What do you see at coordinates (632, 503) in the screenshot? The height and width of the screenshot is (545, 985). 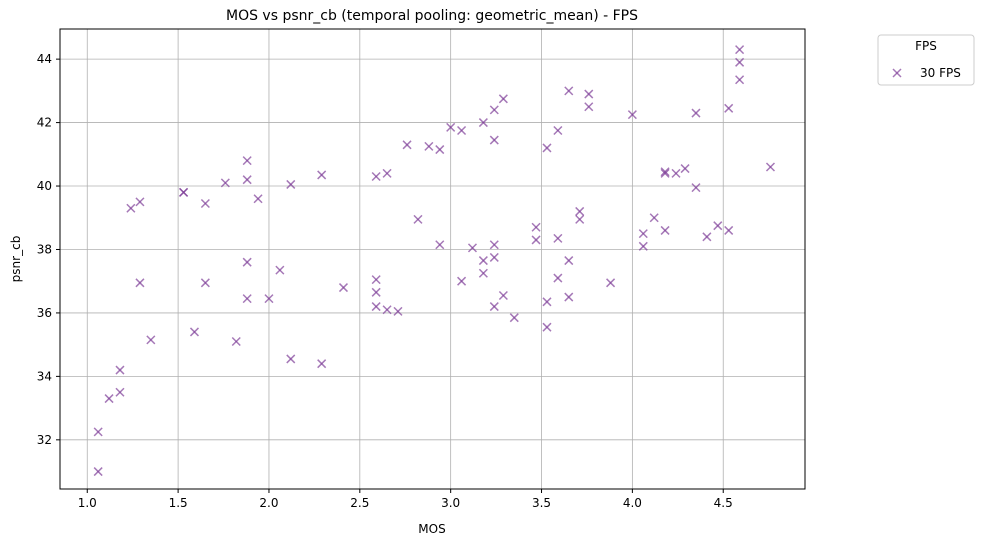 I see `x-tick-label: 4.0` at bounding box center [632, 503].